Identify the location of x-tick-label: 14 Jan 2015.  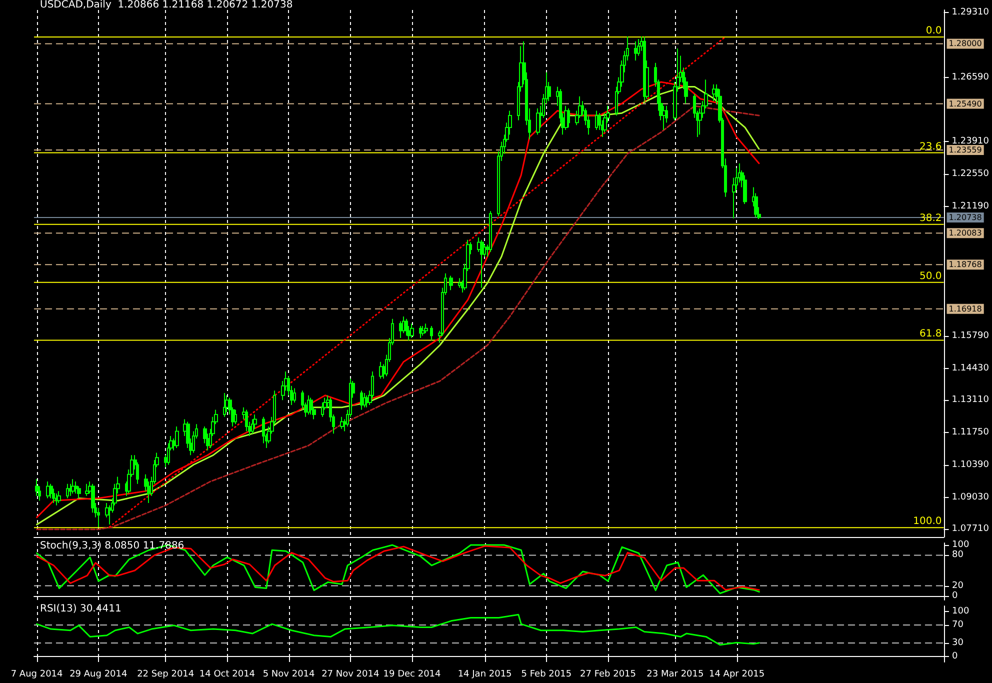
(485, 675).